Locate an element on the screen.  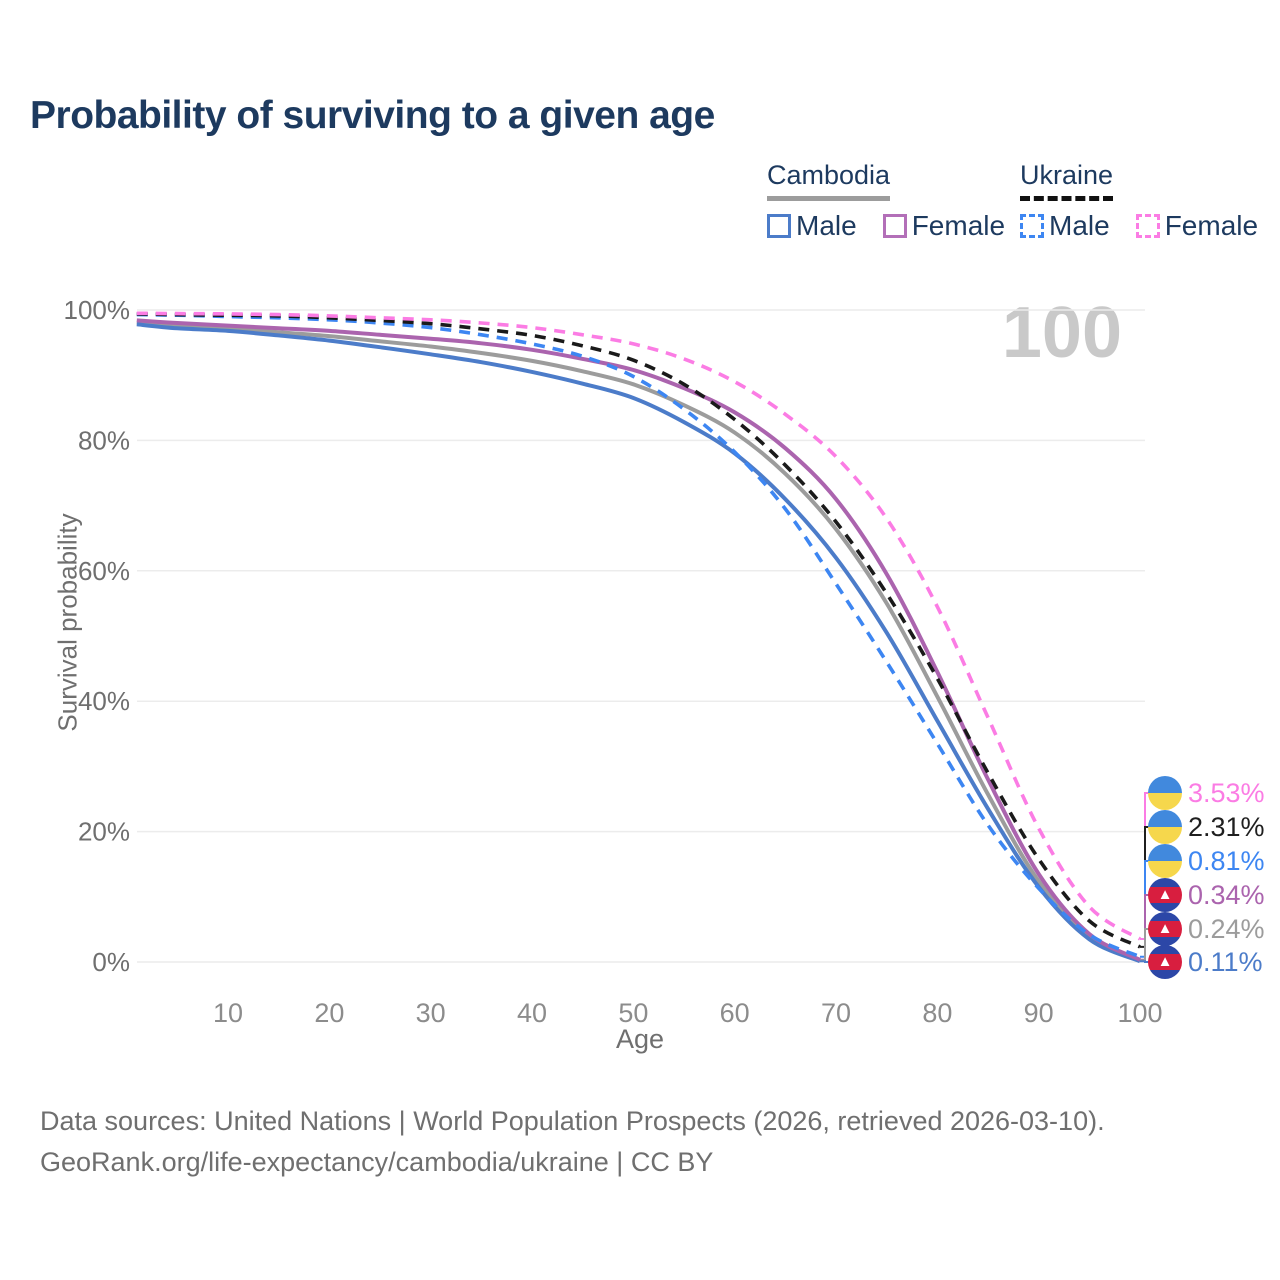
legend-title-cambodia: Cambodia is located at coordinates (829, 180).